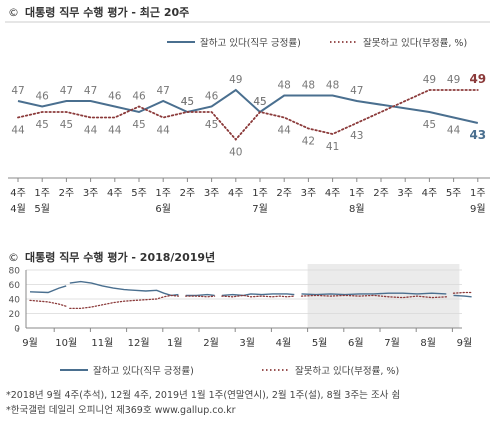 This screenshot has height=429, width=495. I want to click on x-tick-label: 2월, so click(211, 343).